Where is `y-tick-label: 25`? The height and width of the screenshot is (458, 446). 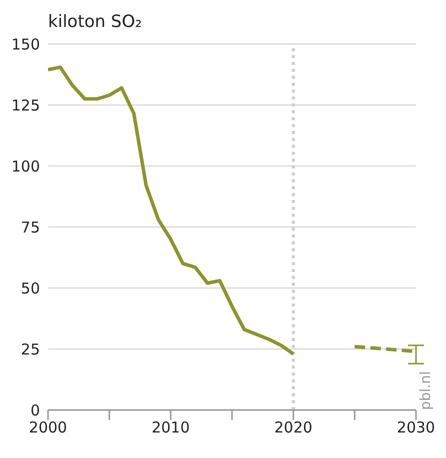 y-tick-label: 25 is located at coordinates (30, 349).